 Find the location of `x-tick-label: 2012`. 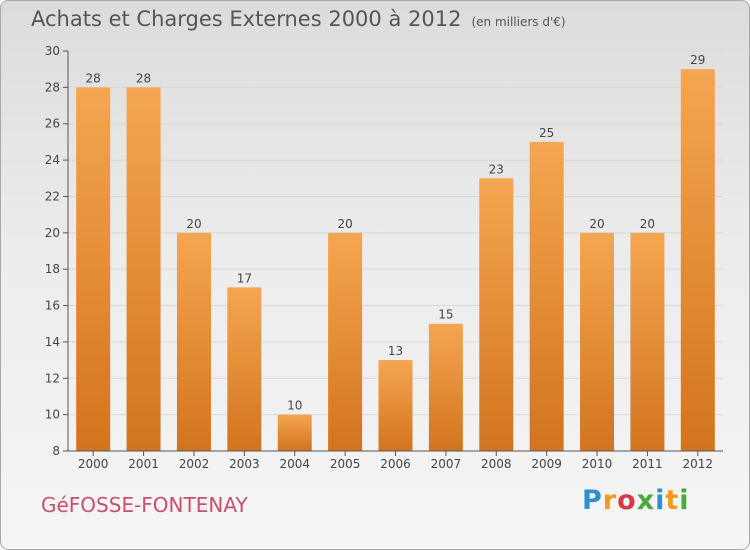

x-tick-label: 2012 is located at coordinates (698, 464).